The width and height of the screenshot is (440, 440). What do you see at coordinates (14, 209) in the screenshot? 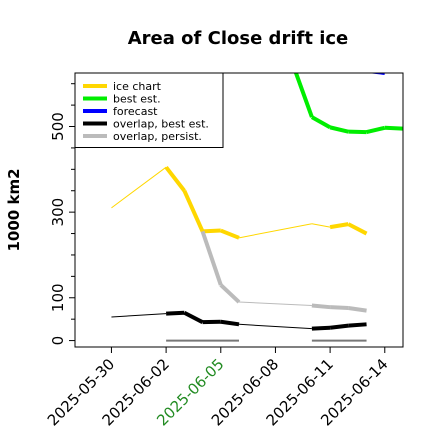
I see `y-axis-label: 1000 km2` at bounding box center [14, 209].